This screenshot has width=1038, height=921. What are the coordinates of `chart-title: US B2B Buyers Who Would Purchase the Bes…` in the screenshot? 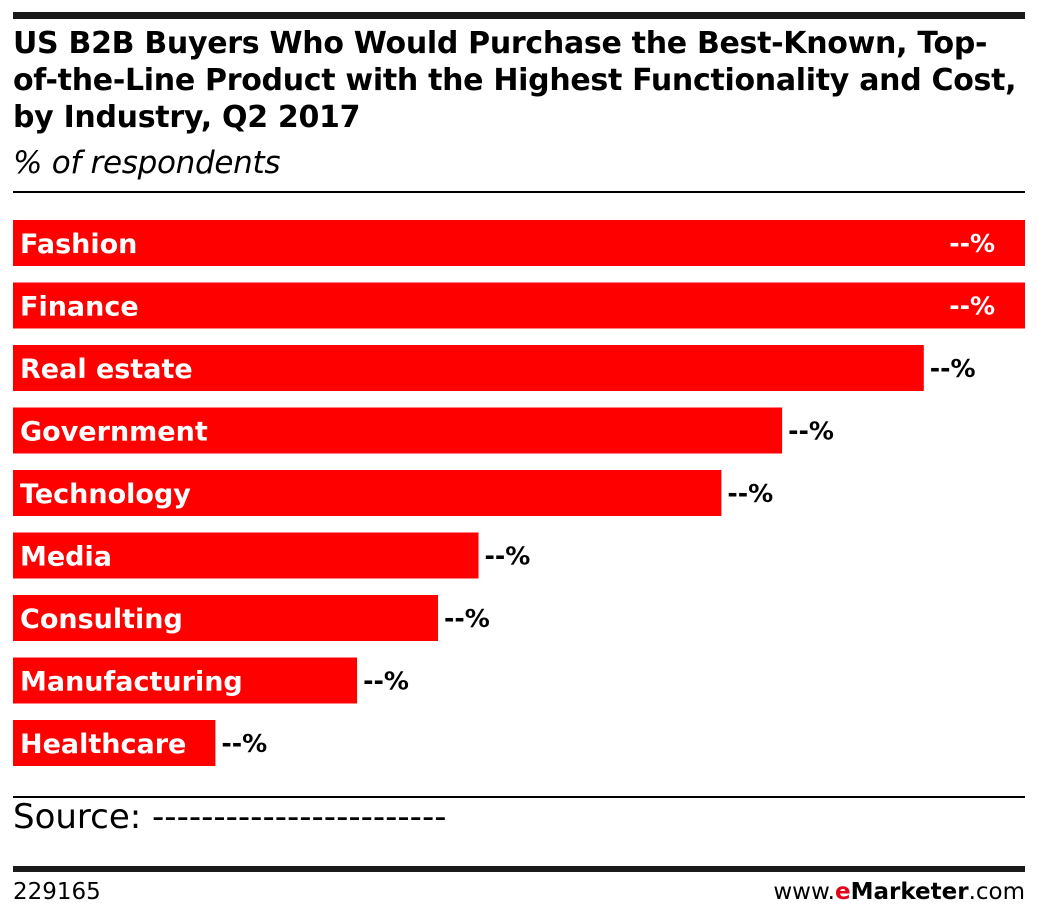 It's located at (515, 80).